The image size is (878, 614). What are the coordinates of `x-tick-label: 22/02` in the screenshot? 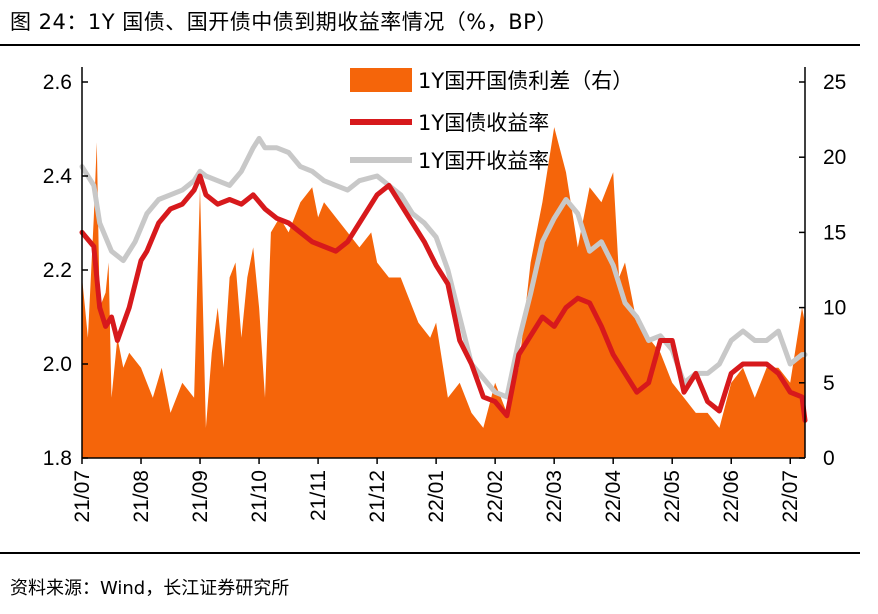 It's located at (495, 496).